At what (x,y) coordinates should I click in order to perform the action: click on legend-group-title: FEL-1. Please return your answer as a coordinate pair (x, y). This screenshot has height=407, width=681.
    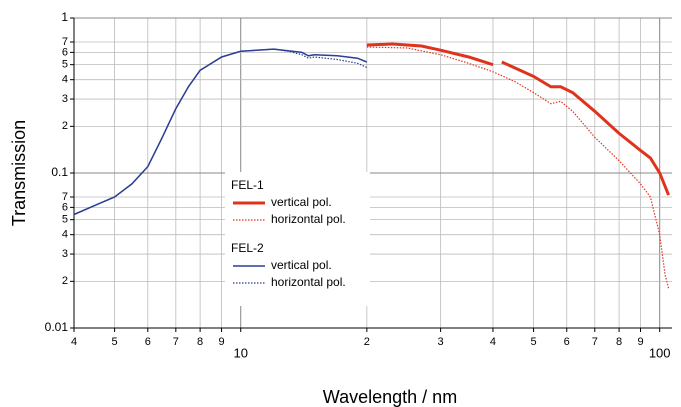
    Looking at the image, I should click on (247, 185).